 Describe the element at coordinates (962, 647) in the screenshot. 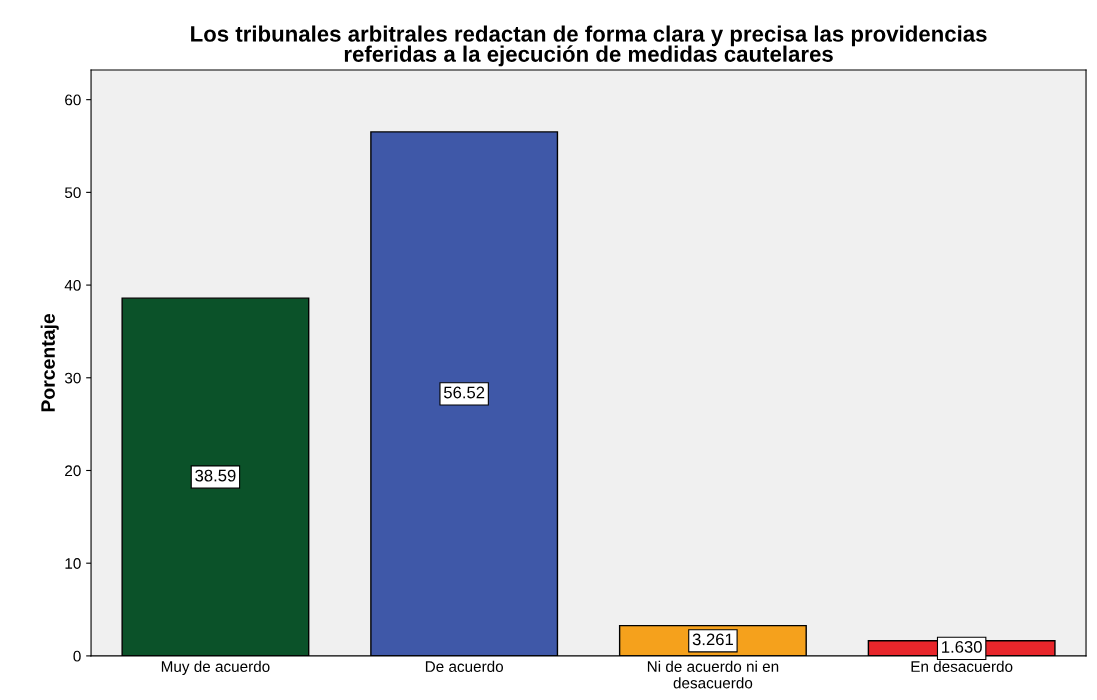

I see `data-label: 1.630` at that location.